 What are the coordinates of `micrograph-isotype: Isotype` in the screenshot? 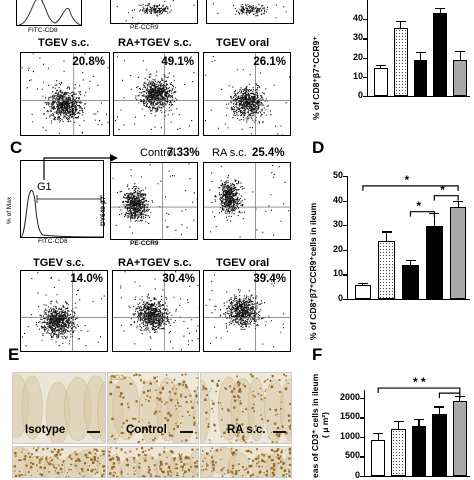 It's located at (59, 408).